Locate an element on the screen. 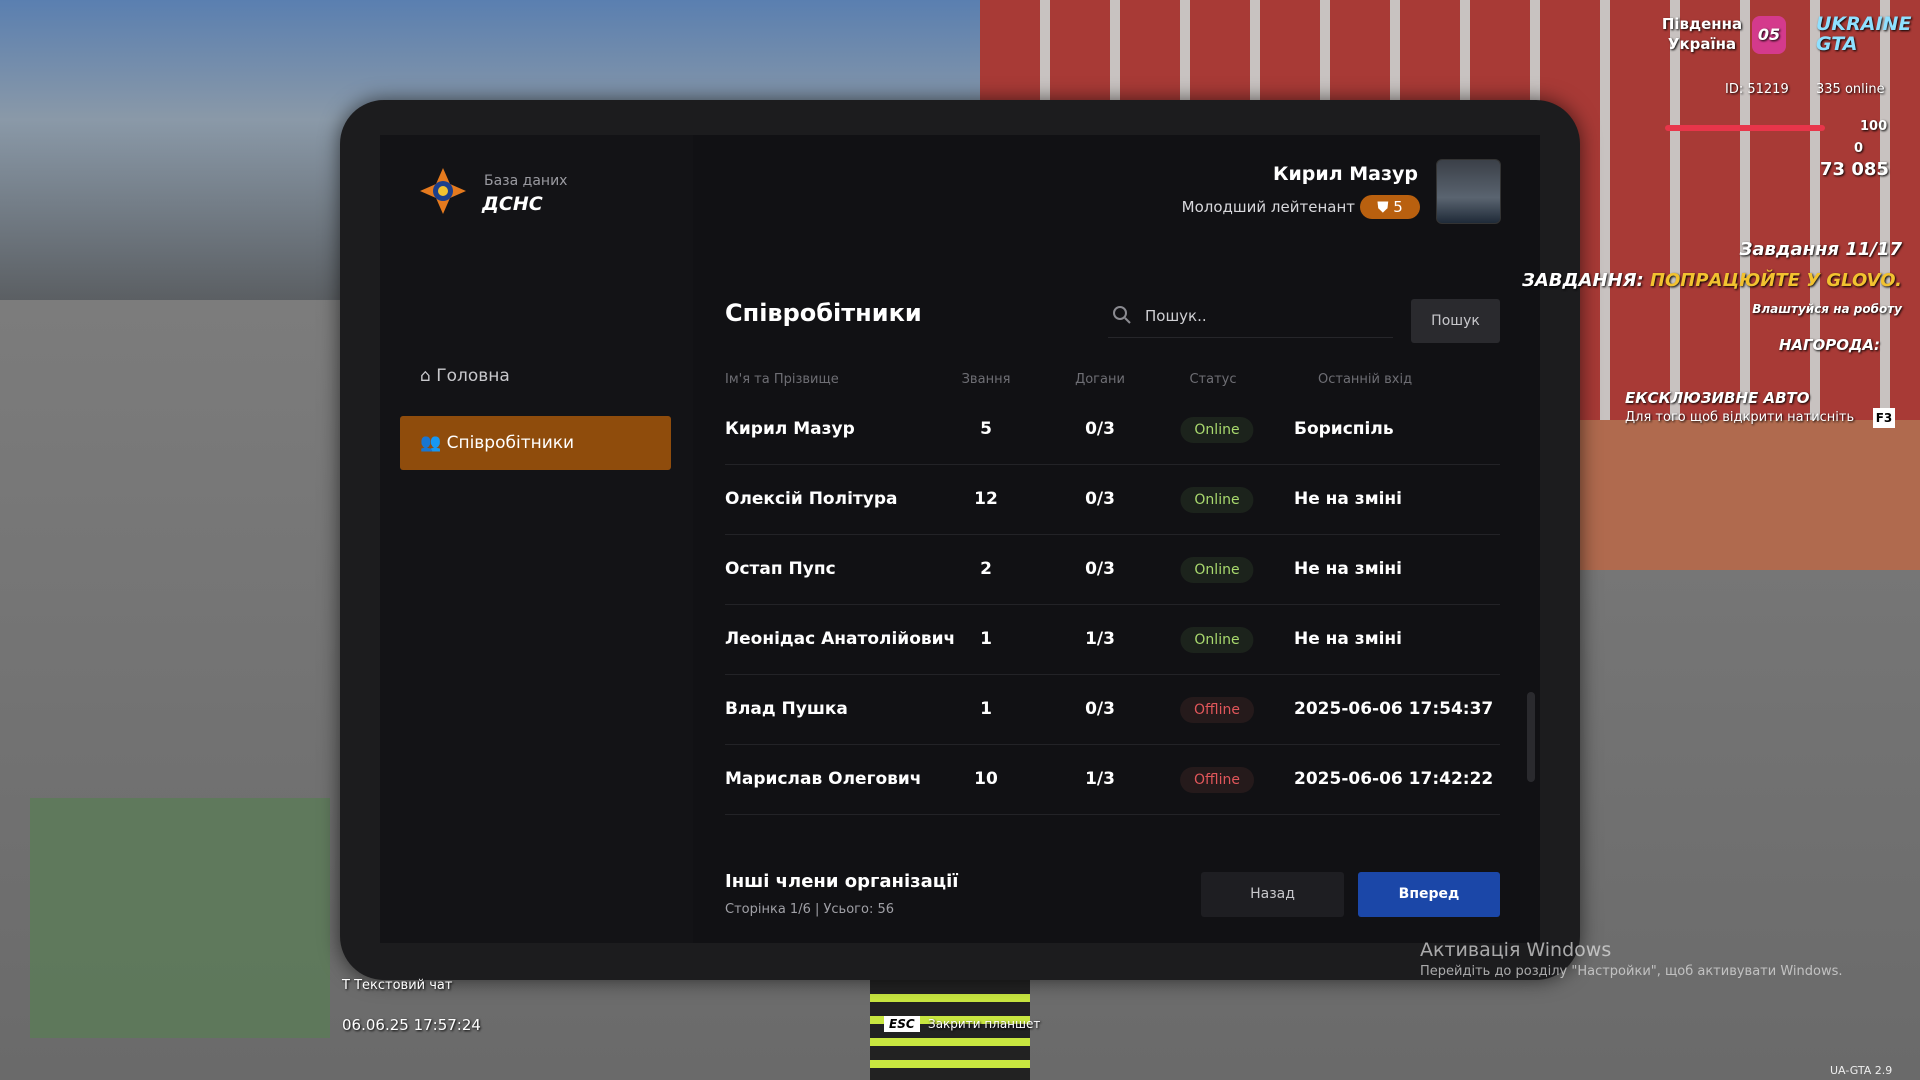 This screenshot has height=1080, width=1920. quest-text: ПОПРАЦЮЙТЕ У GLOVO. is located at coordinates (1775, 280).